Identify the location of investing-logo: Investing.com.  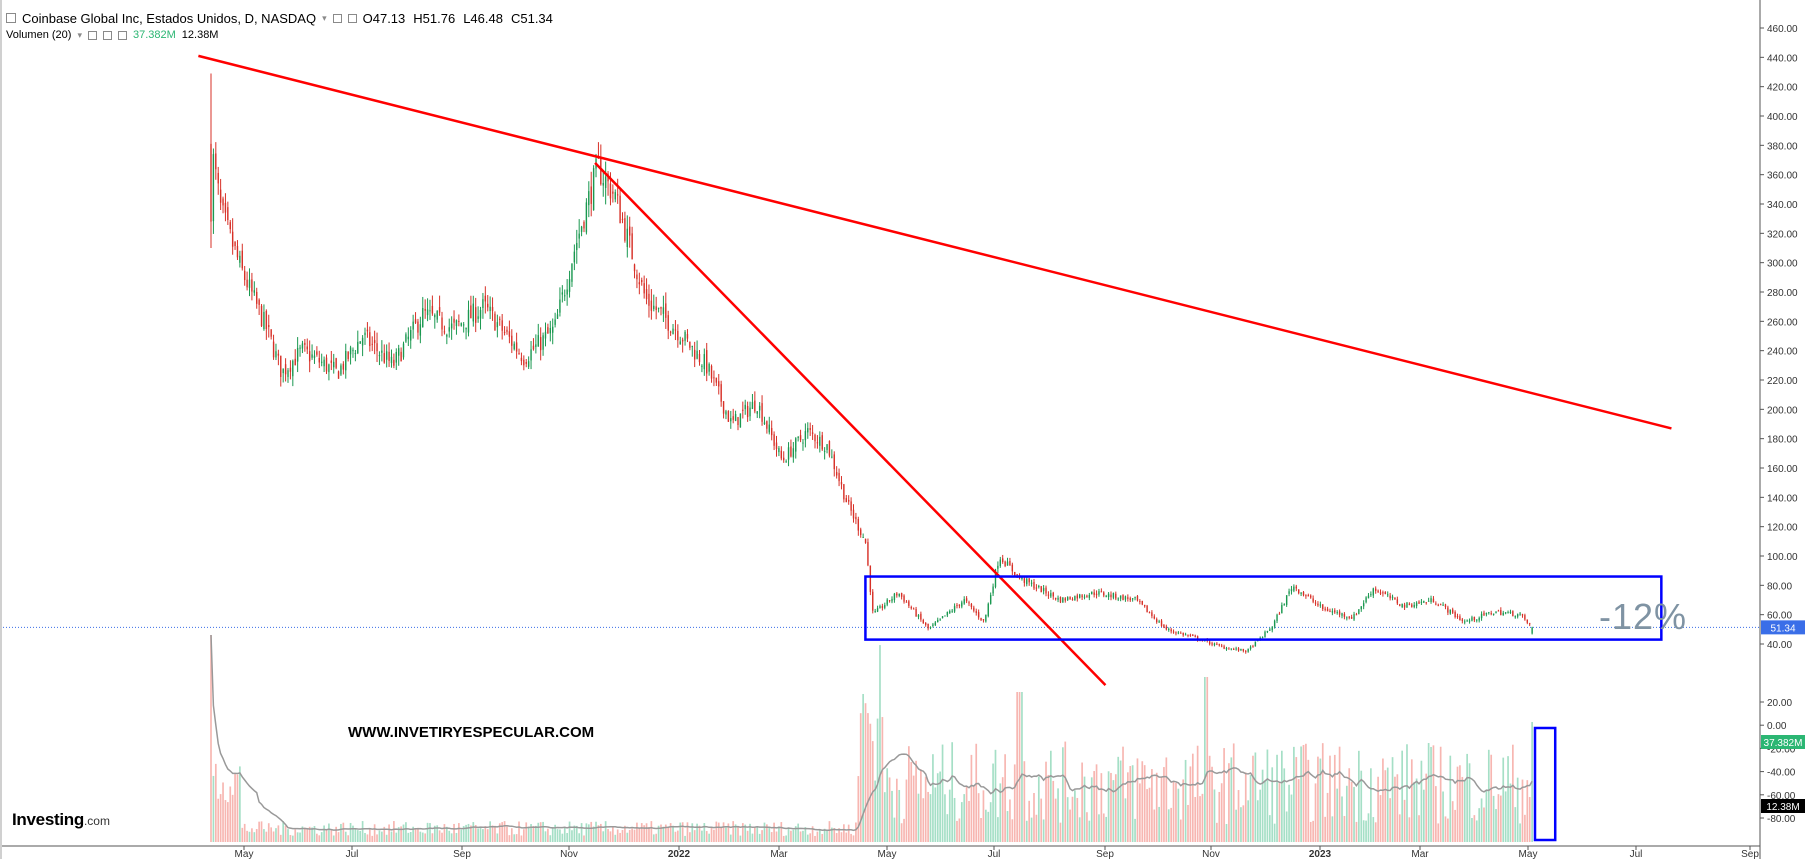
(61, 820).